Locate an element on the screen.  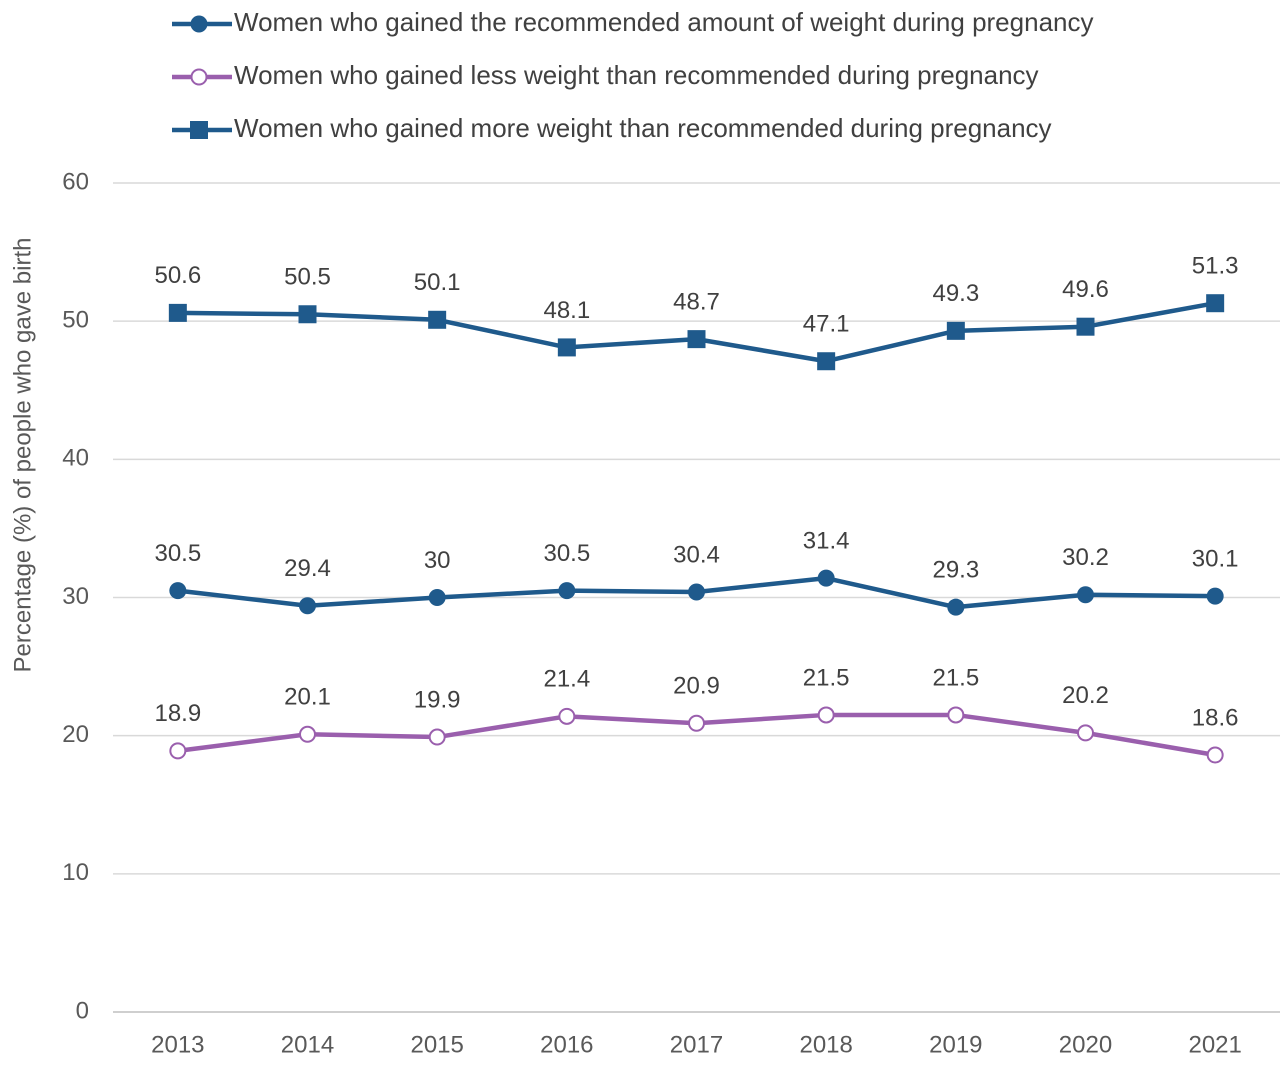
data-label: 50.6 is located at coordinates (177, 275).